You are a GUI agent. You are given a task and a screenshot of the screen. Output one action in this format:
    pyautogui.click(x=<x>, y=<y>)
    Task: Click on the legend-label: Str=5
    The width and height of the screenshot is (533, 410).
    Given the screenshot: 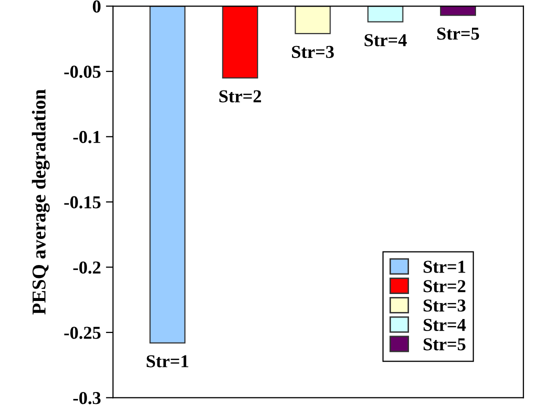 What is the action you would take?
    pyautogui.click(x=445, y=344)
    